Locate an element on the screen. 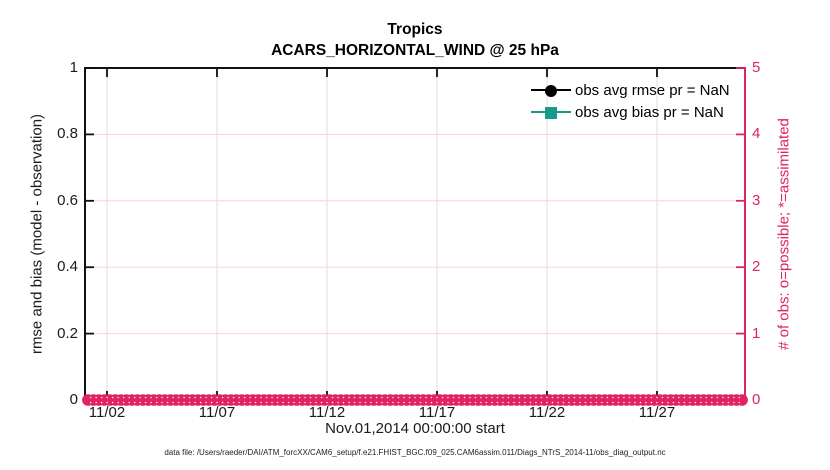 The width and height of the screenshot is (830, 470). plot-title-block: Tropics ACARS_HORIZONTAL_WIND @ 25 hPa is located at coordinates (415, 40).